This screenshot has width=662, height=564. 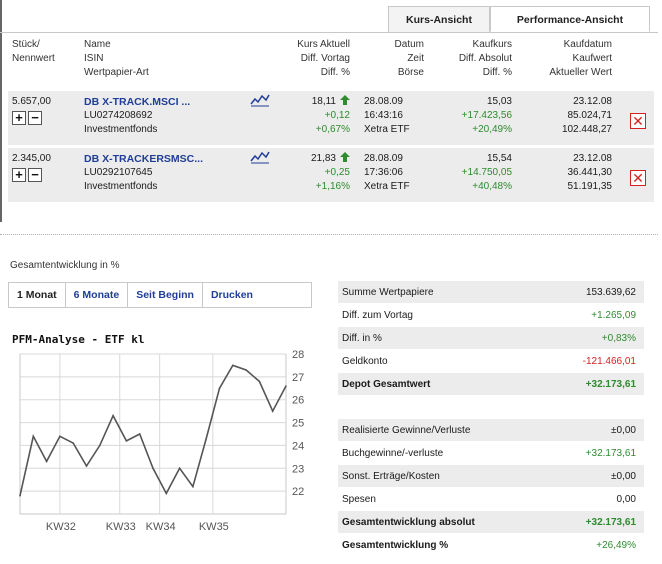 What do you see at coordinates (332, 186) in the screenshot?
I see `diff-pct-value: +1,16%` at bounding box center [332, 186].